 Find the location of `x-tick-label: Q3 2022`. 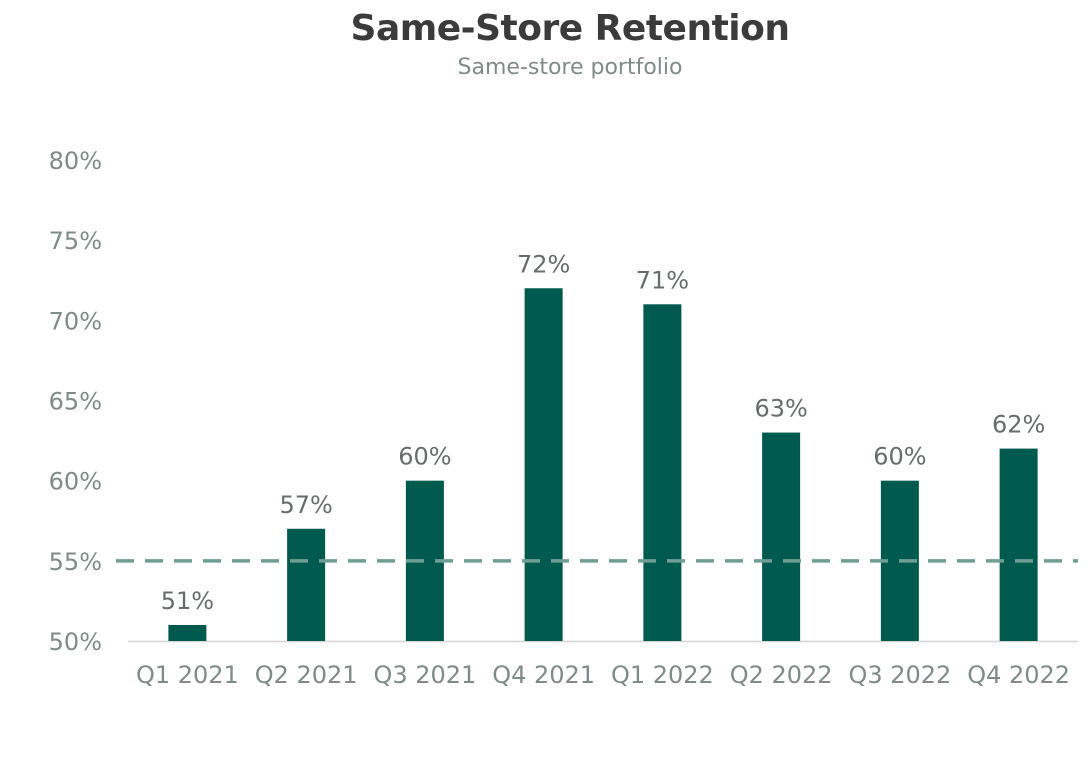

x-tick-label: Q3 2022 is located at coordinates (899, 675).